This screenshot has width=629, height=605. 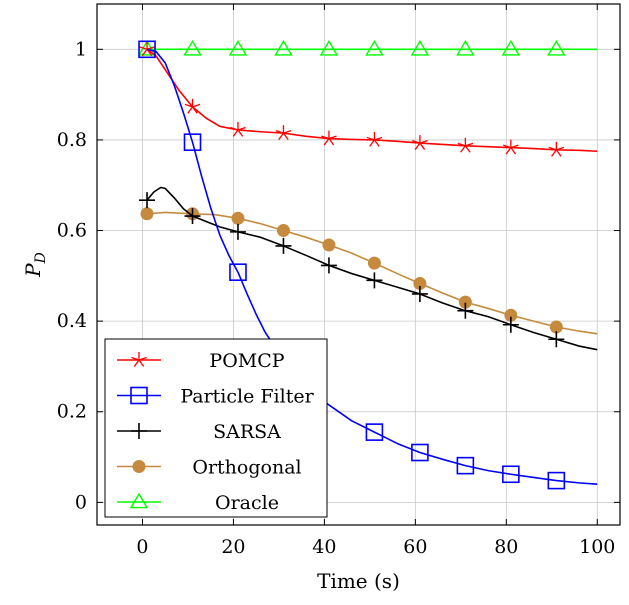 What do you see at coordinates (372, 100) in the screenshot?
I see `series-line-pomcp` at bounding box center [372, 100].